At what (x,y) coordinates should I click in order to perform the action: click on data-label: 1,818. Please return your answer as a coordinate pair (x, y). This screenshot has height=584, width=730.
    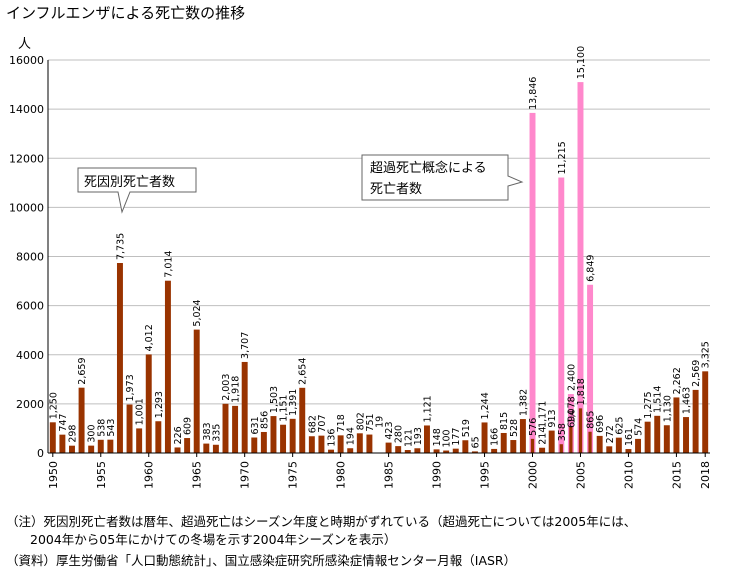
    Looking at the image, I should click on (581, 391).